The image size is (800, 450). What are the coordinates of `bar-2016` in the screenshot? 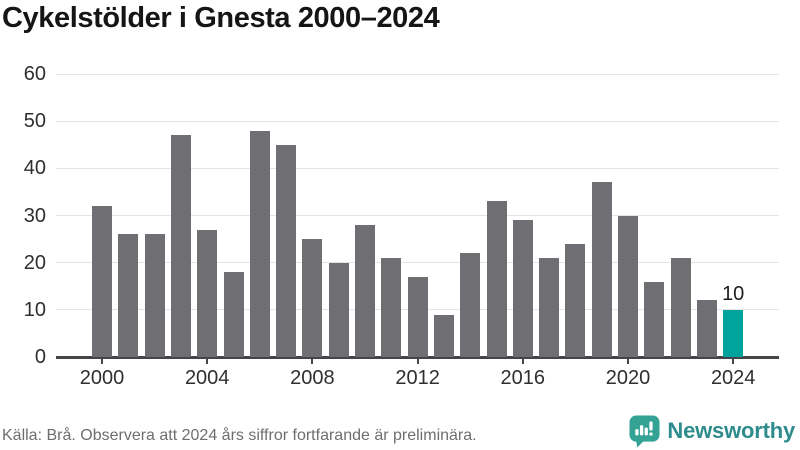 It's located at (522, 288).